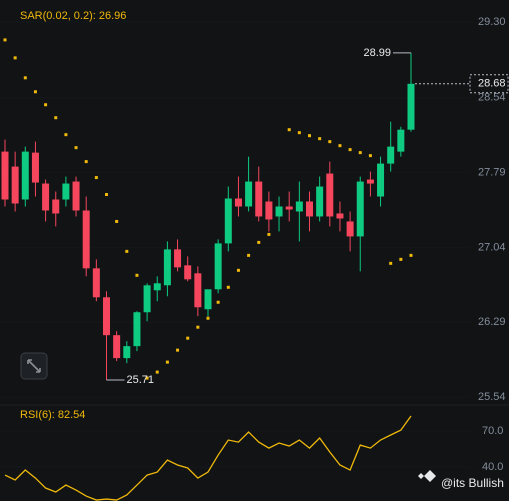 This screenshot has width=509, height=501. I want to click on last-price-box, so click(489, 84).